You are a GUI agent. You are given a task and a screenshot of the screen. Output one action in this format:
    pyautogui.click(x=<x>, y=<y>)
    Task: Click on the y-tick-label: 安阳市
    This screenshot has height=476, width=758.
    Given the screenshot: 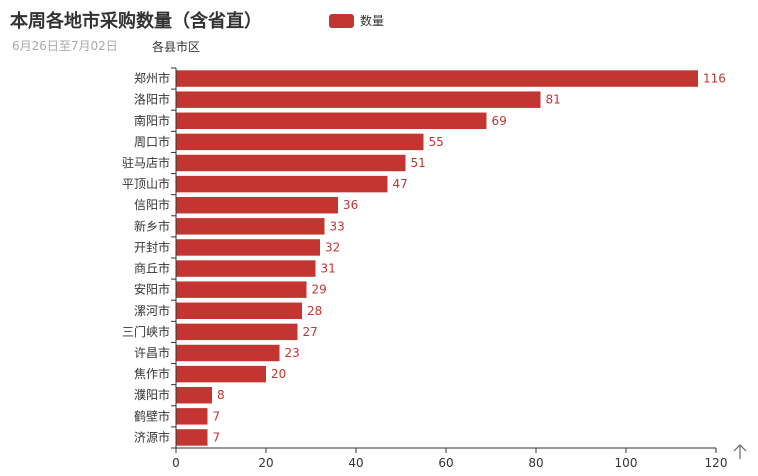 What is the action you would take?
    pyautogui.click(x=152, y=289)
    